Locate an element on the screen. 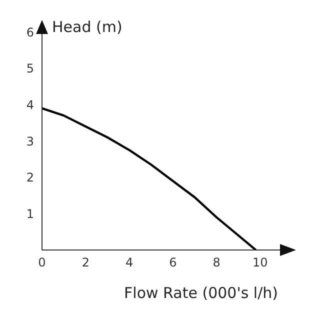 The width and height of the screenshot is (320, 320). x-tick-label: 4 is located at coordinates (129, 263).